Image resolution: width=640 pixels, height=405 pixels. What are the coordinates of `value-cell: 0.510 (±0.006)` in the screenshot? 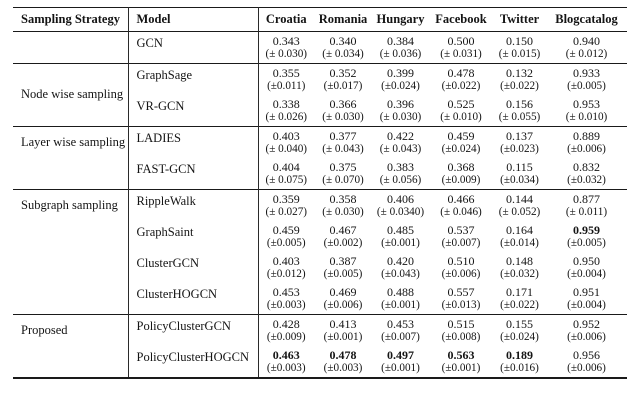 It's located at (461, 267).